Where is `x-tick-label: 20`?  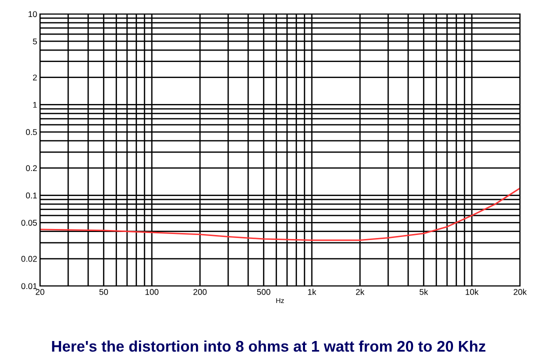 x-tick-label: 20 is located at coordinates (40, 292).